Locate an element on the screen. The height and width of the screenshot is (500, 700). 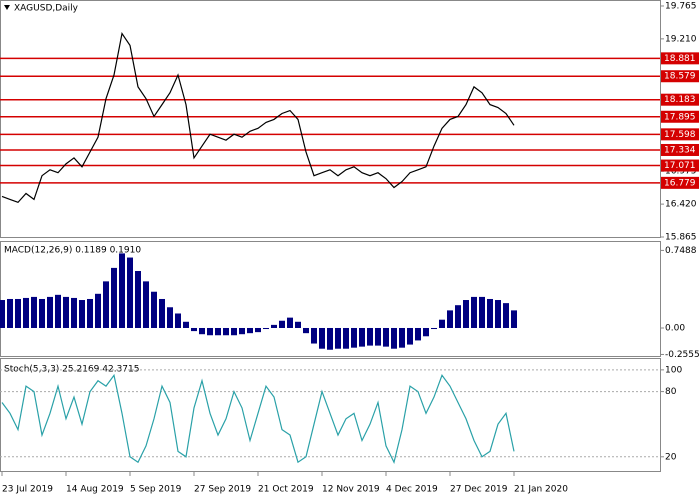
x-tick-label: 21 Jan 2020 is located at coordinates (541, 490).